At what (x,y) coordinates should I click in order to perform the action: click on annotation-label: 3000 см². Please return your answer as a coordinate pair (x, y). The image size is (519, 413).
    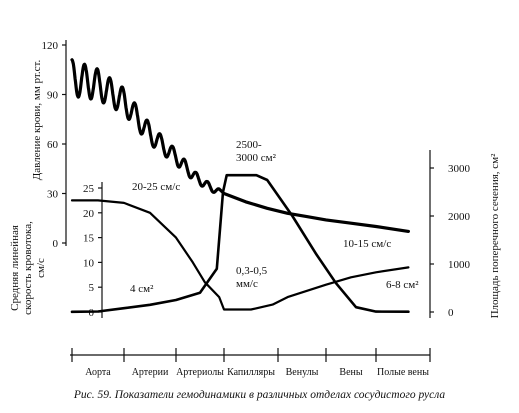
    Looking at the image, I should click on (256, 158).